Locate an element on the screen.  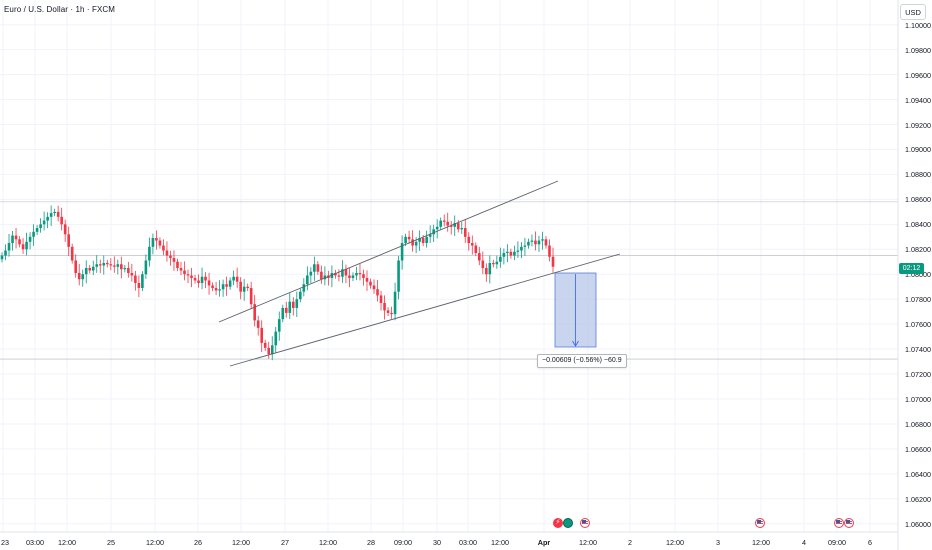
price-axis-label: 1.08200 is located at coordinates (918, 250).